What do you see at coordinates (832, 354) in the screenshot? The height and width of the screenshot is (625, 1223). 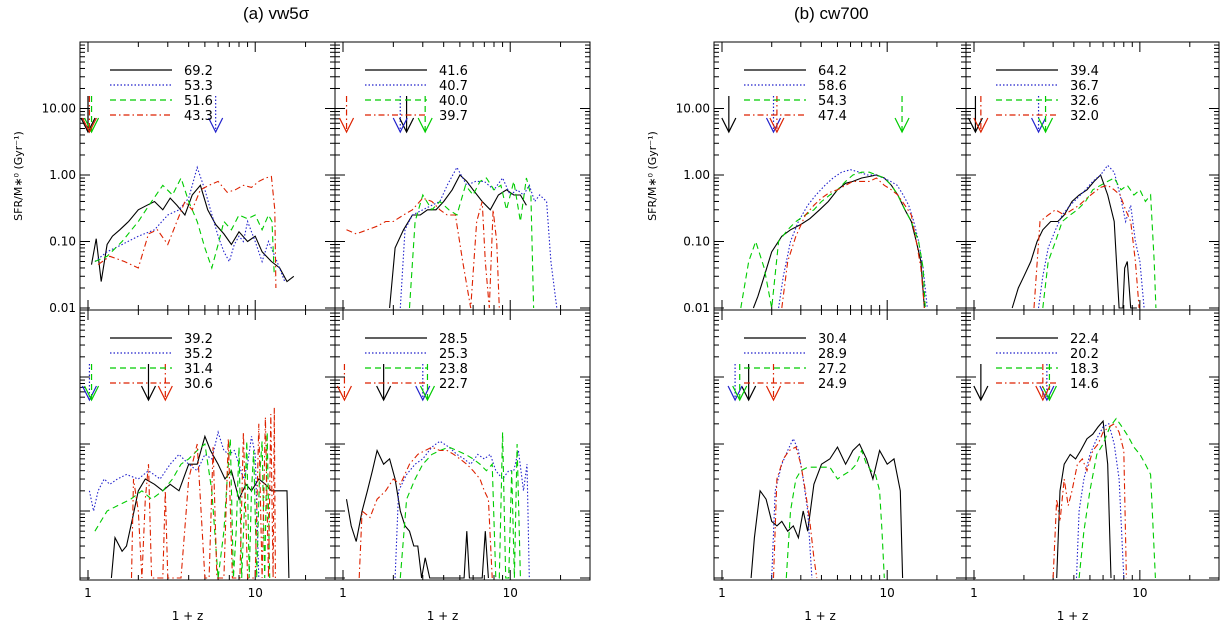 I see `legend-label: 28.9` at bounding box center [832, 354].